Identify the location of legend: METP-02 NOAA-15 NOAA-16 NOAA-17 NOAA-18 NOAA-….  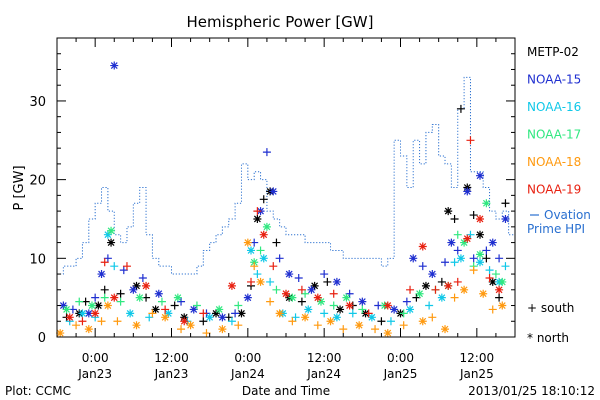
(559, 195).